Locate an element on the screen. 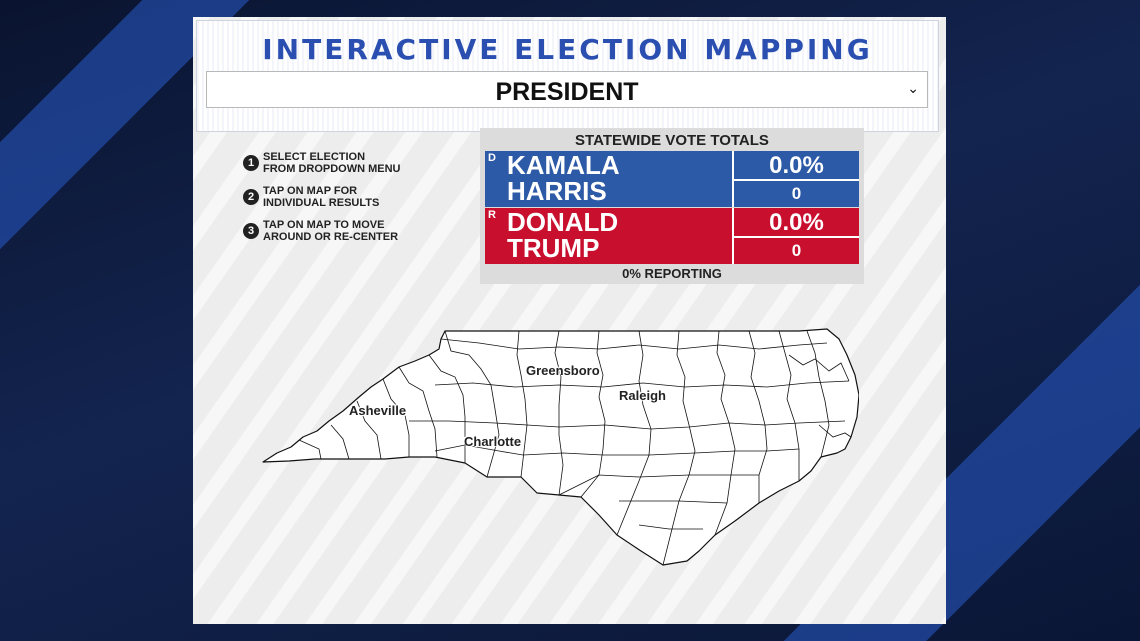 This screenshot has height=641, width=1140. race-dropdown: PRESIDENT ⌄ is located at coordinates (567, 89).